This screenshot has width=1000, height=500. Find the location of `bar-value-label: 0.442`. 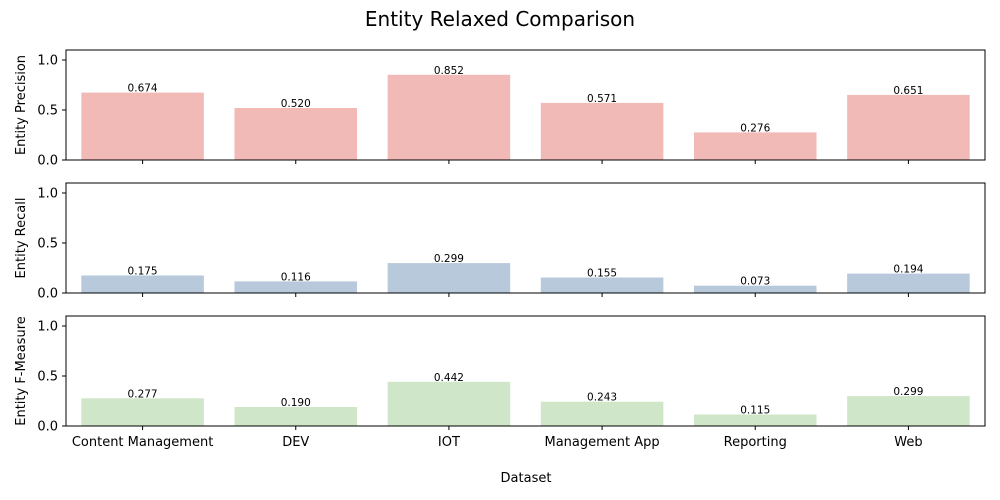

bar-value-label: 0.442 is located at coordinates (449, 378).